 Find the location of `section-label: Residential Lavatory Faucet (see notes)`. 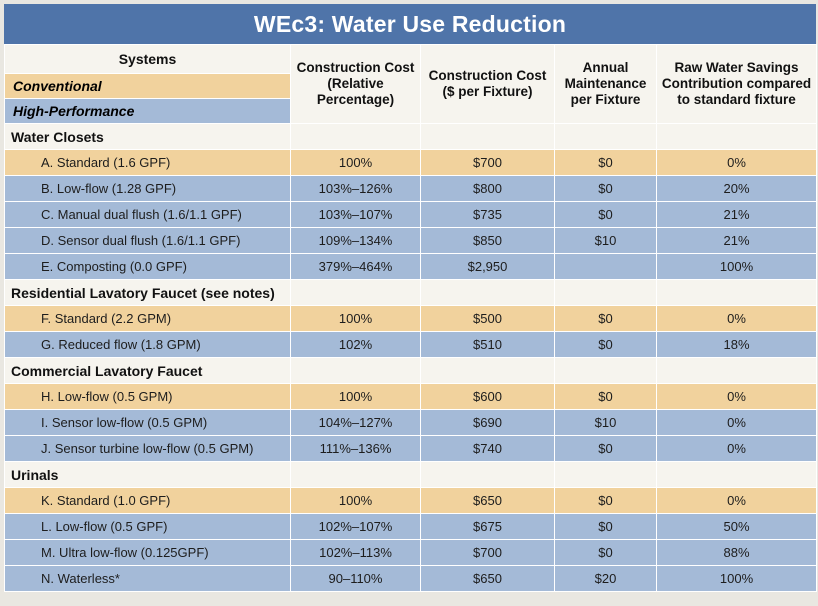

section-label: Residential Lavatory Faucet (see notes) is located at coordinates (147, 292).